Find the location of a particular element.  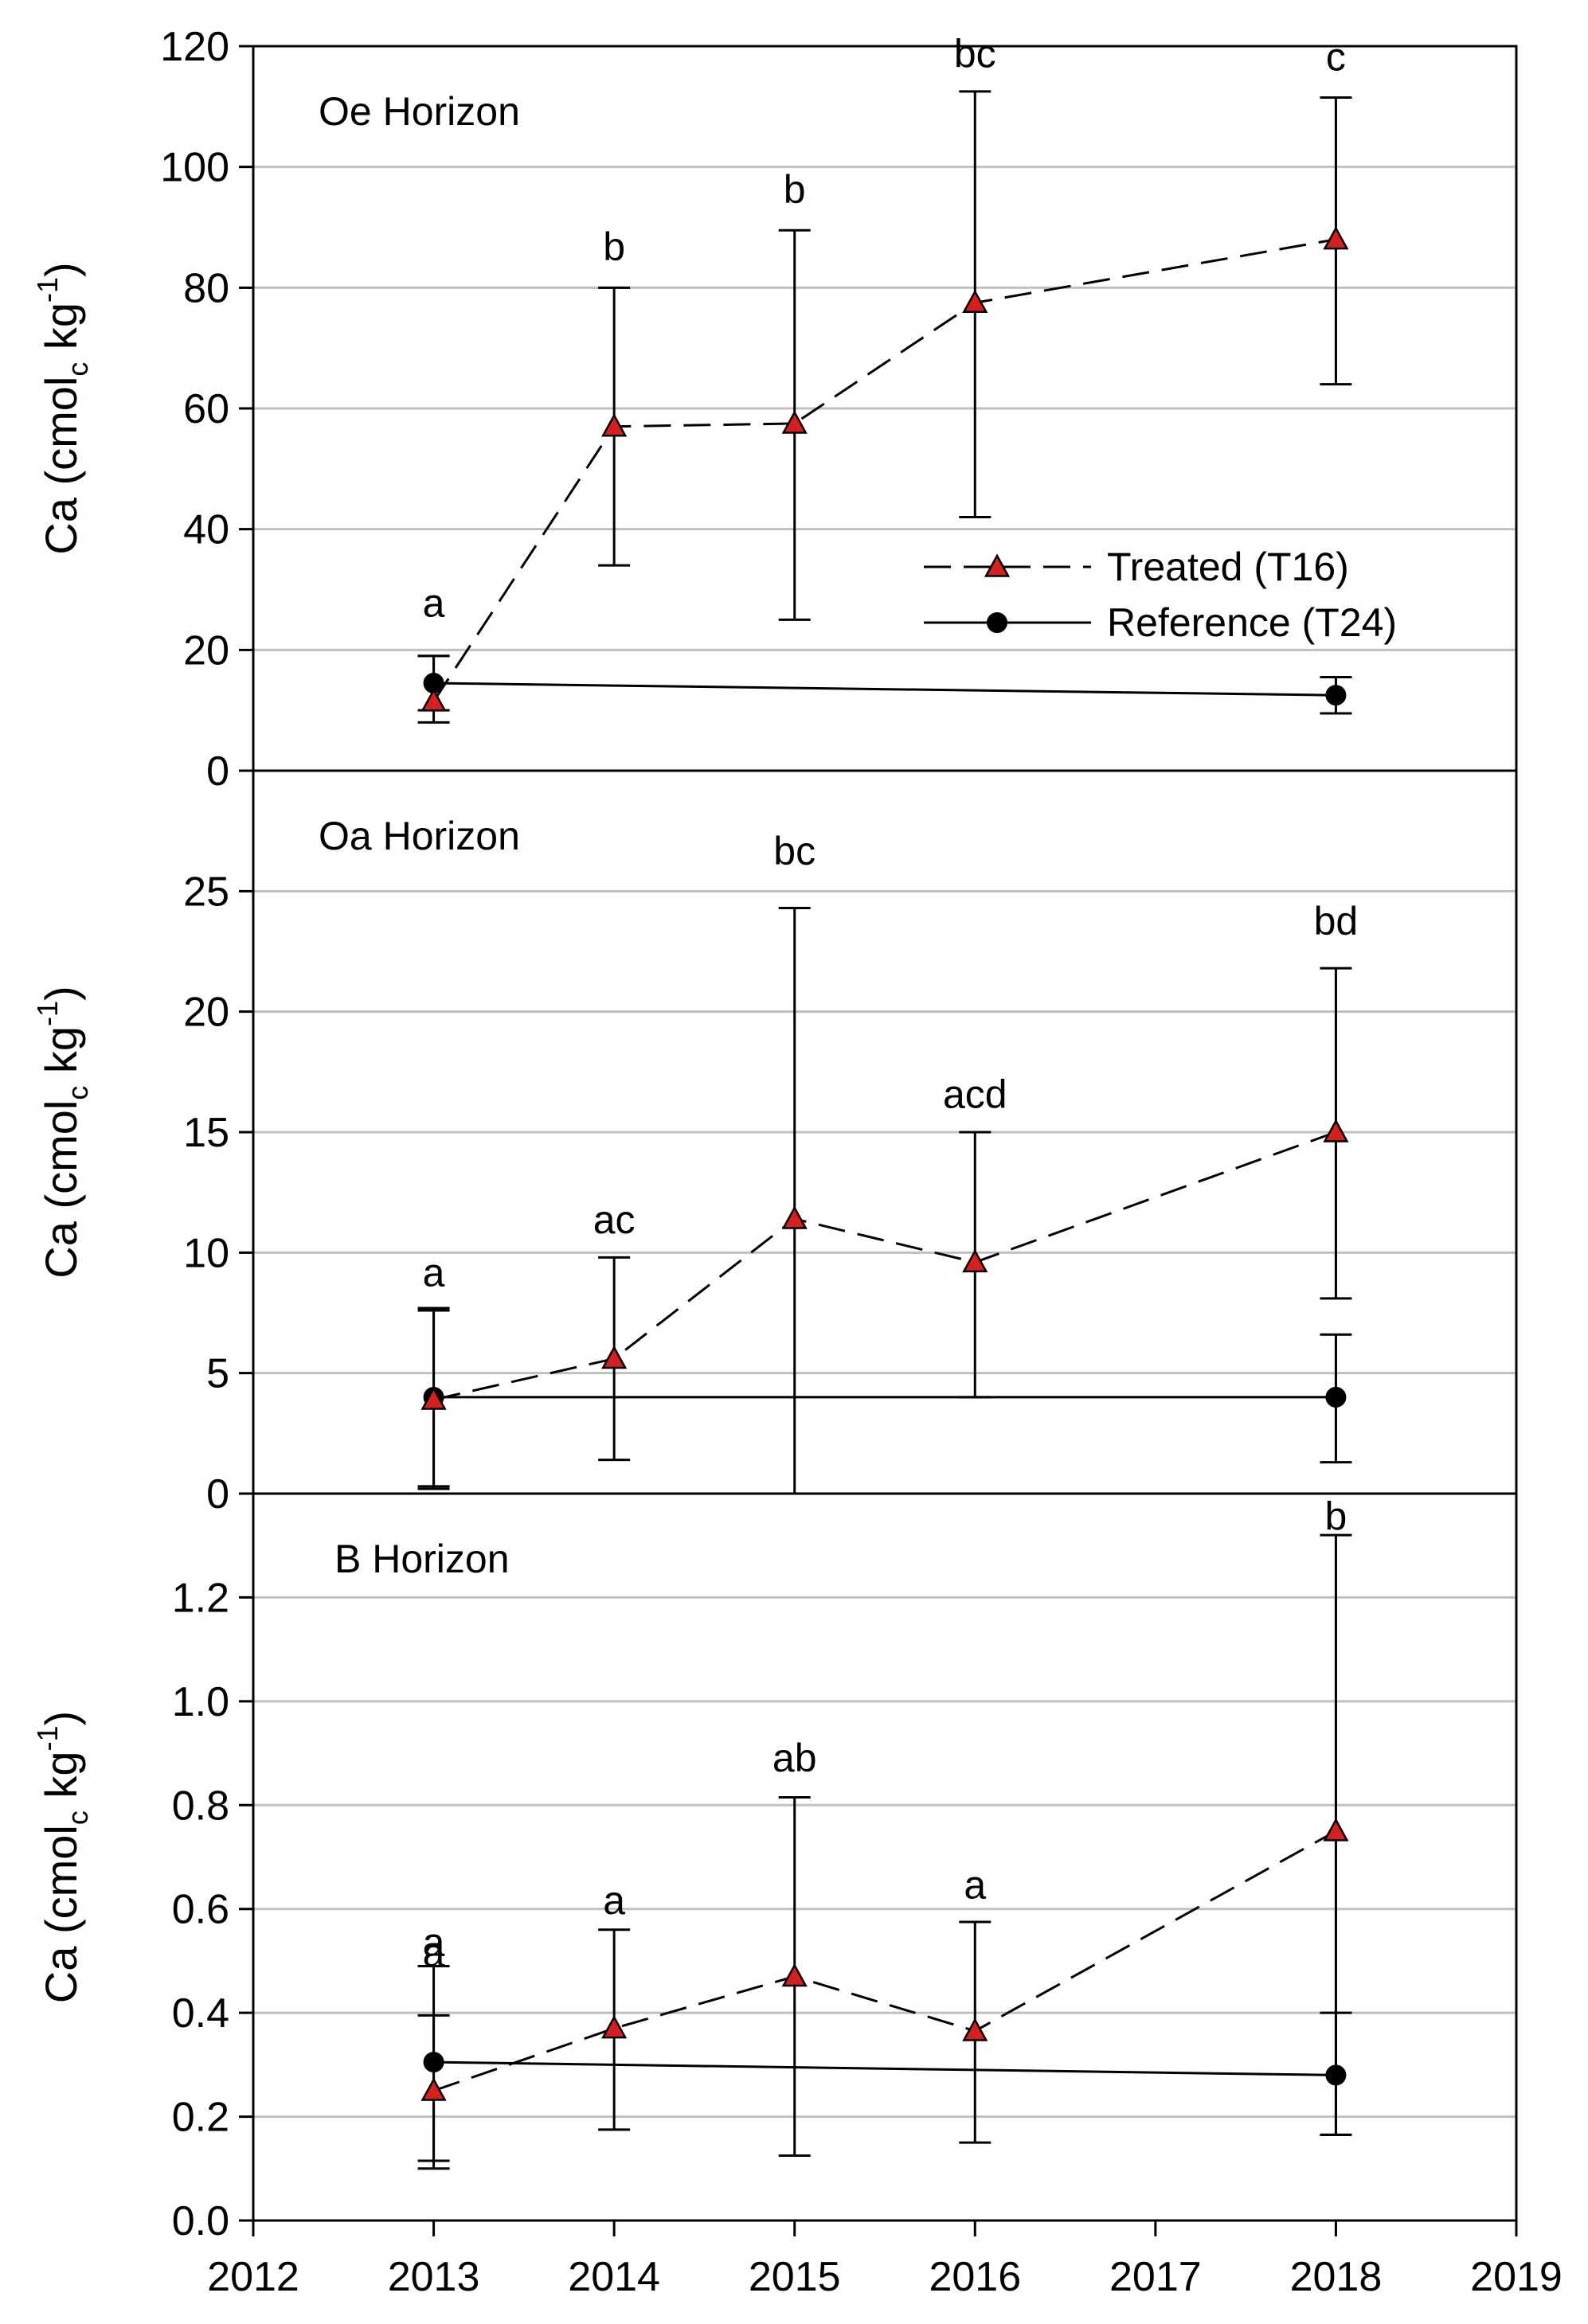

legend-triangle-marker is located at coordinates (997, 565).